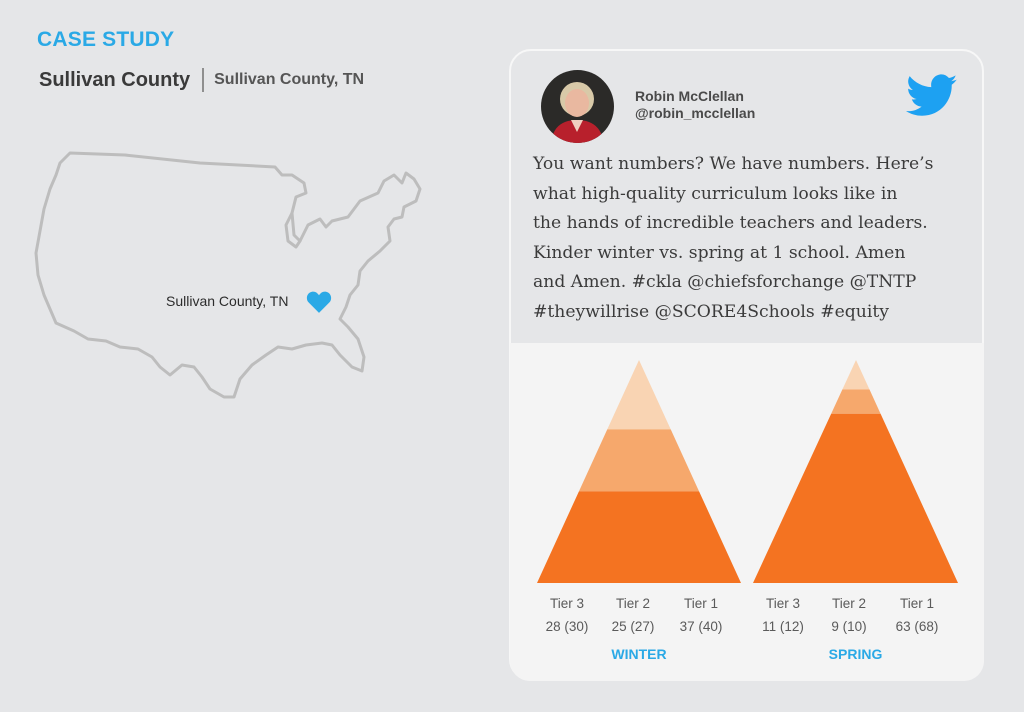 This screenshot has height=712, width=1024. Describe the element at coordinates (633, 626) in the screenshot. I see `winter-tier-value: 25 (27)` at that location.